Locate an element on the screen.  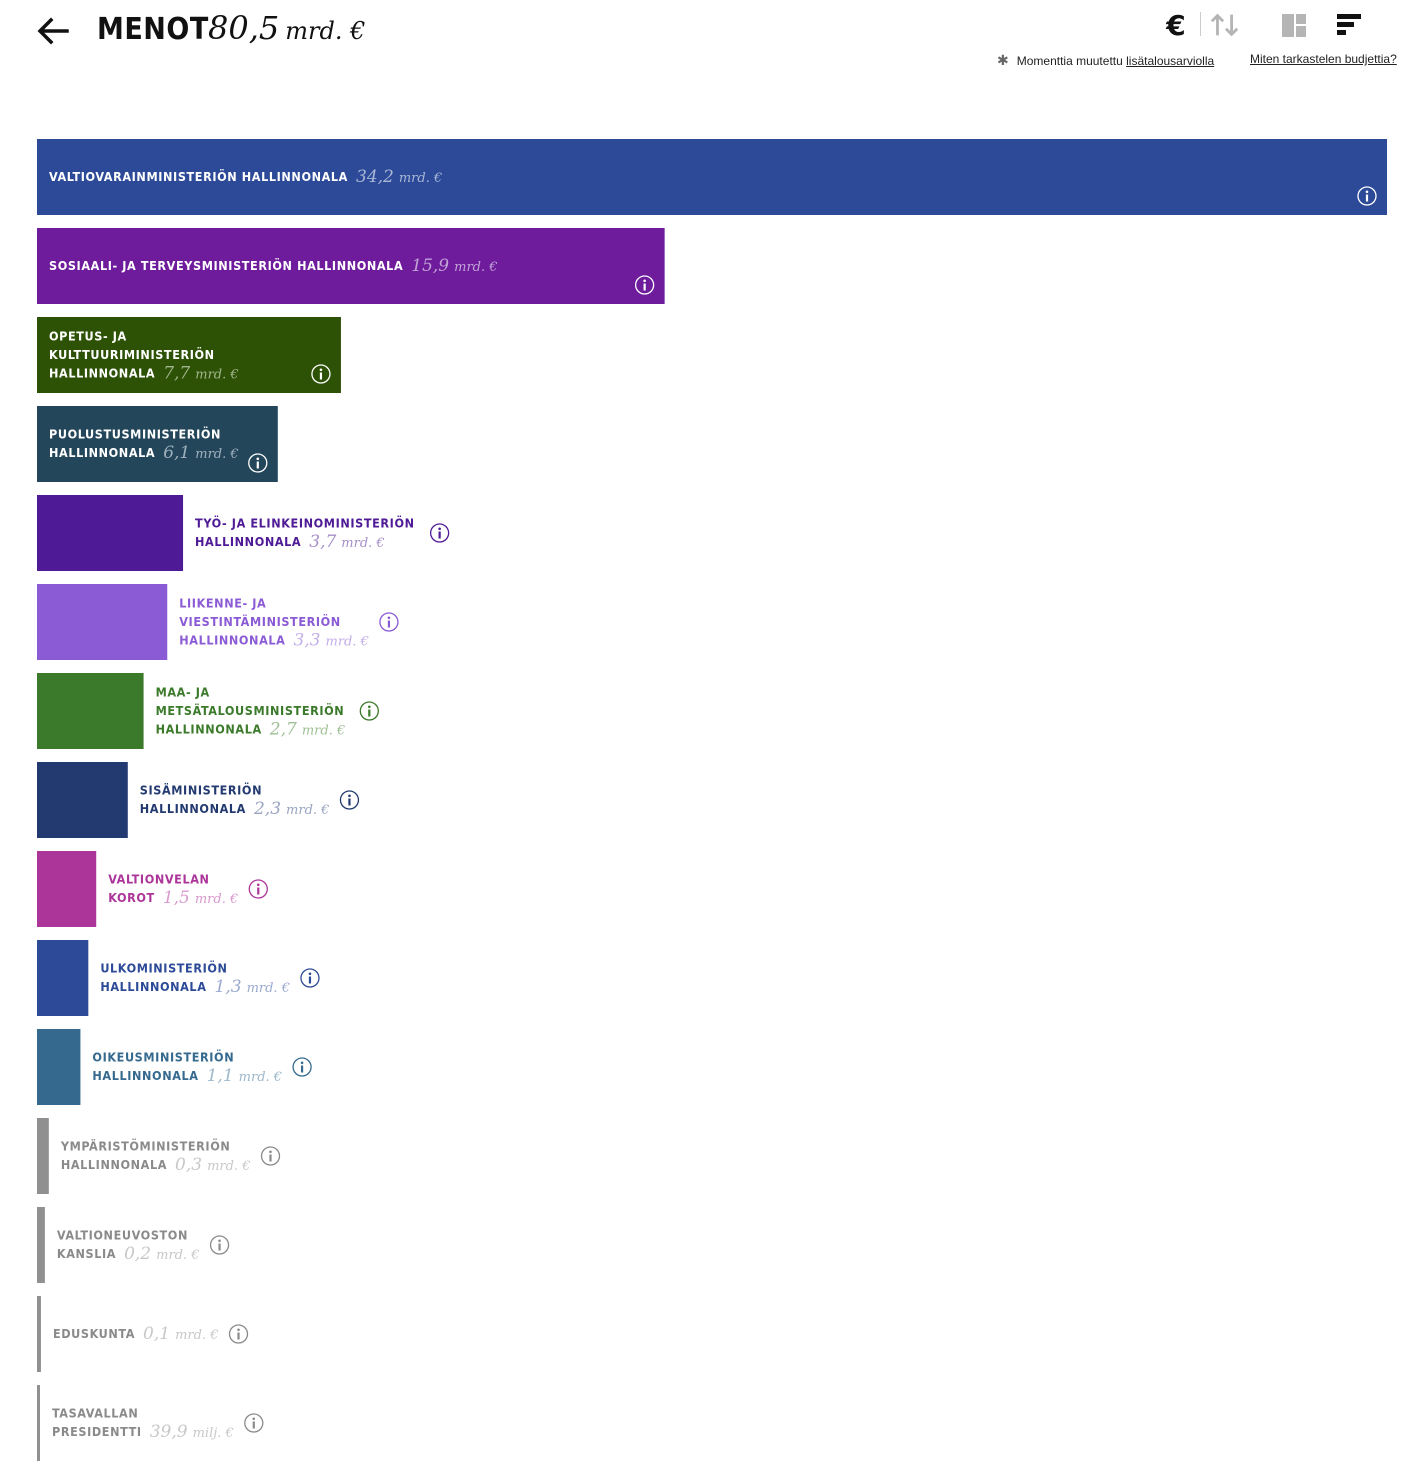
bar-group: EDUSKUNTA 0,1 mrd. € is located at coordinates (143, 1334).